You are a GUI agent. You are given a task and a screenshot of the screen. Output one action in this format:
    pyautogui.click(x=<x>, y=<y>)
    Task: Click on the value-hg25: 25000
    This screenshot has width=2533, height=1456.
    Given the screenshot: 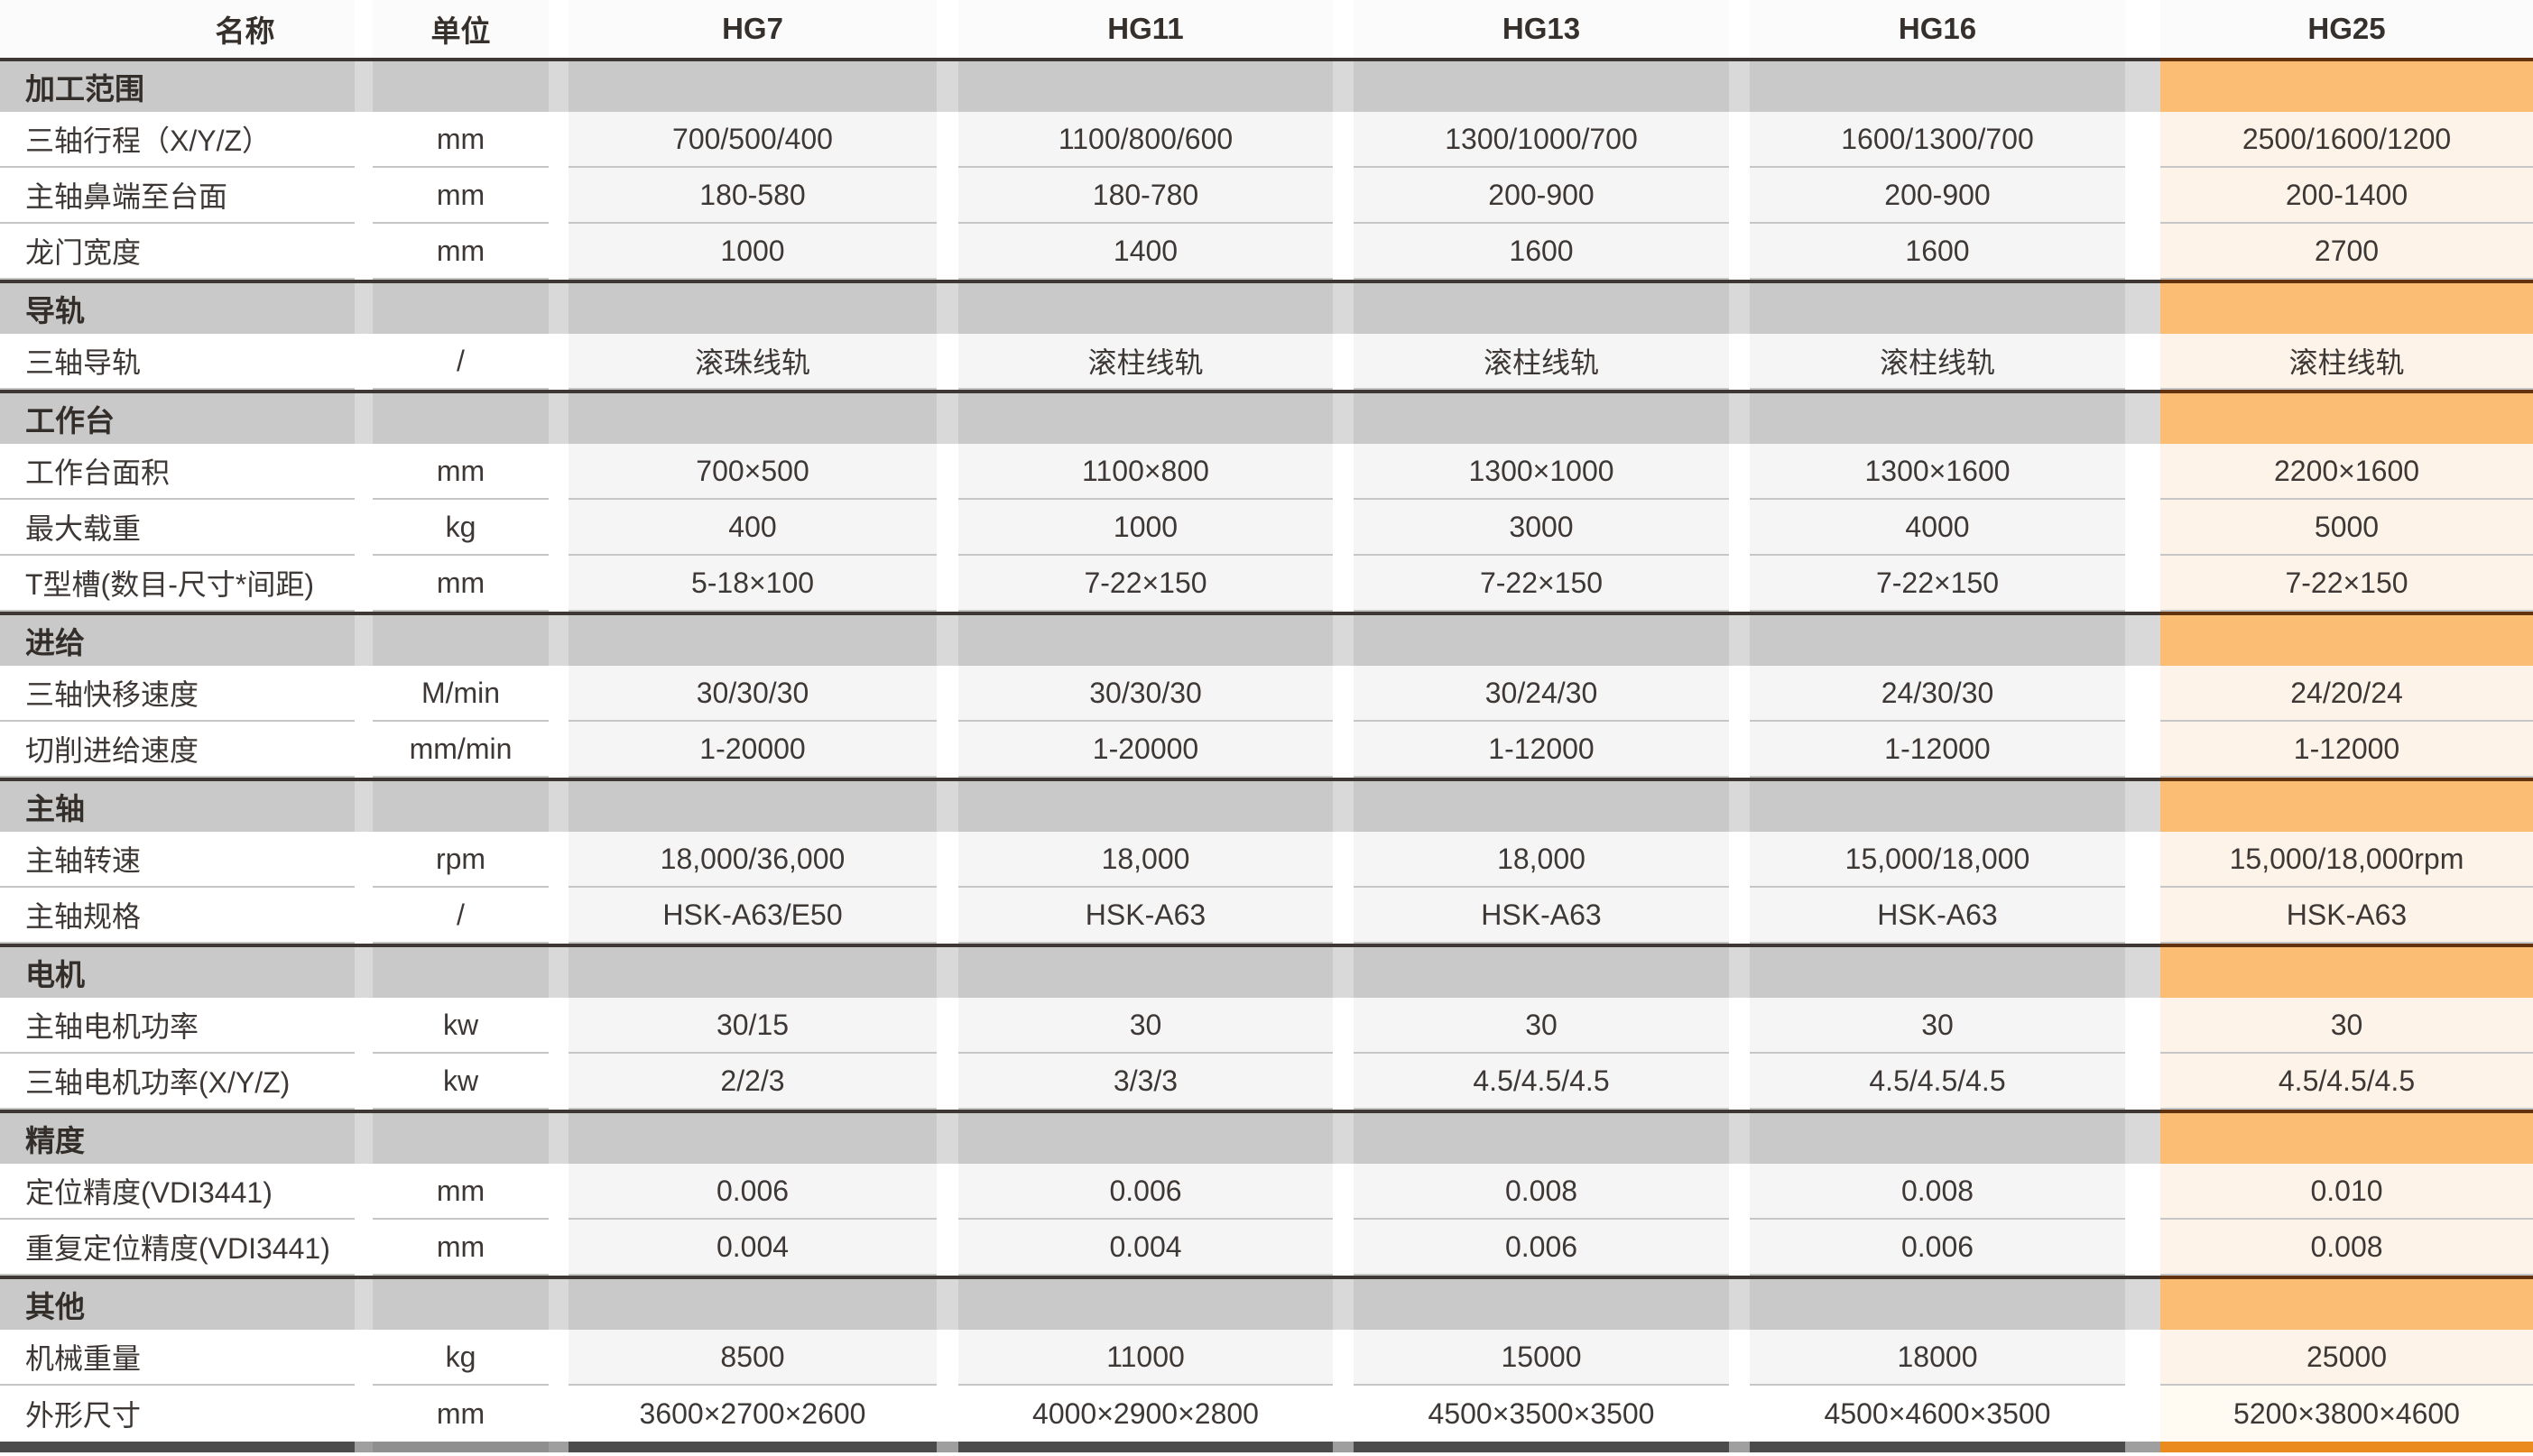 What is the action you would take?
    pyautogui.click(x=2346, y=1358)
    